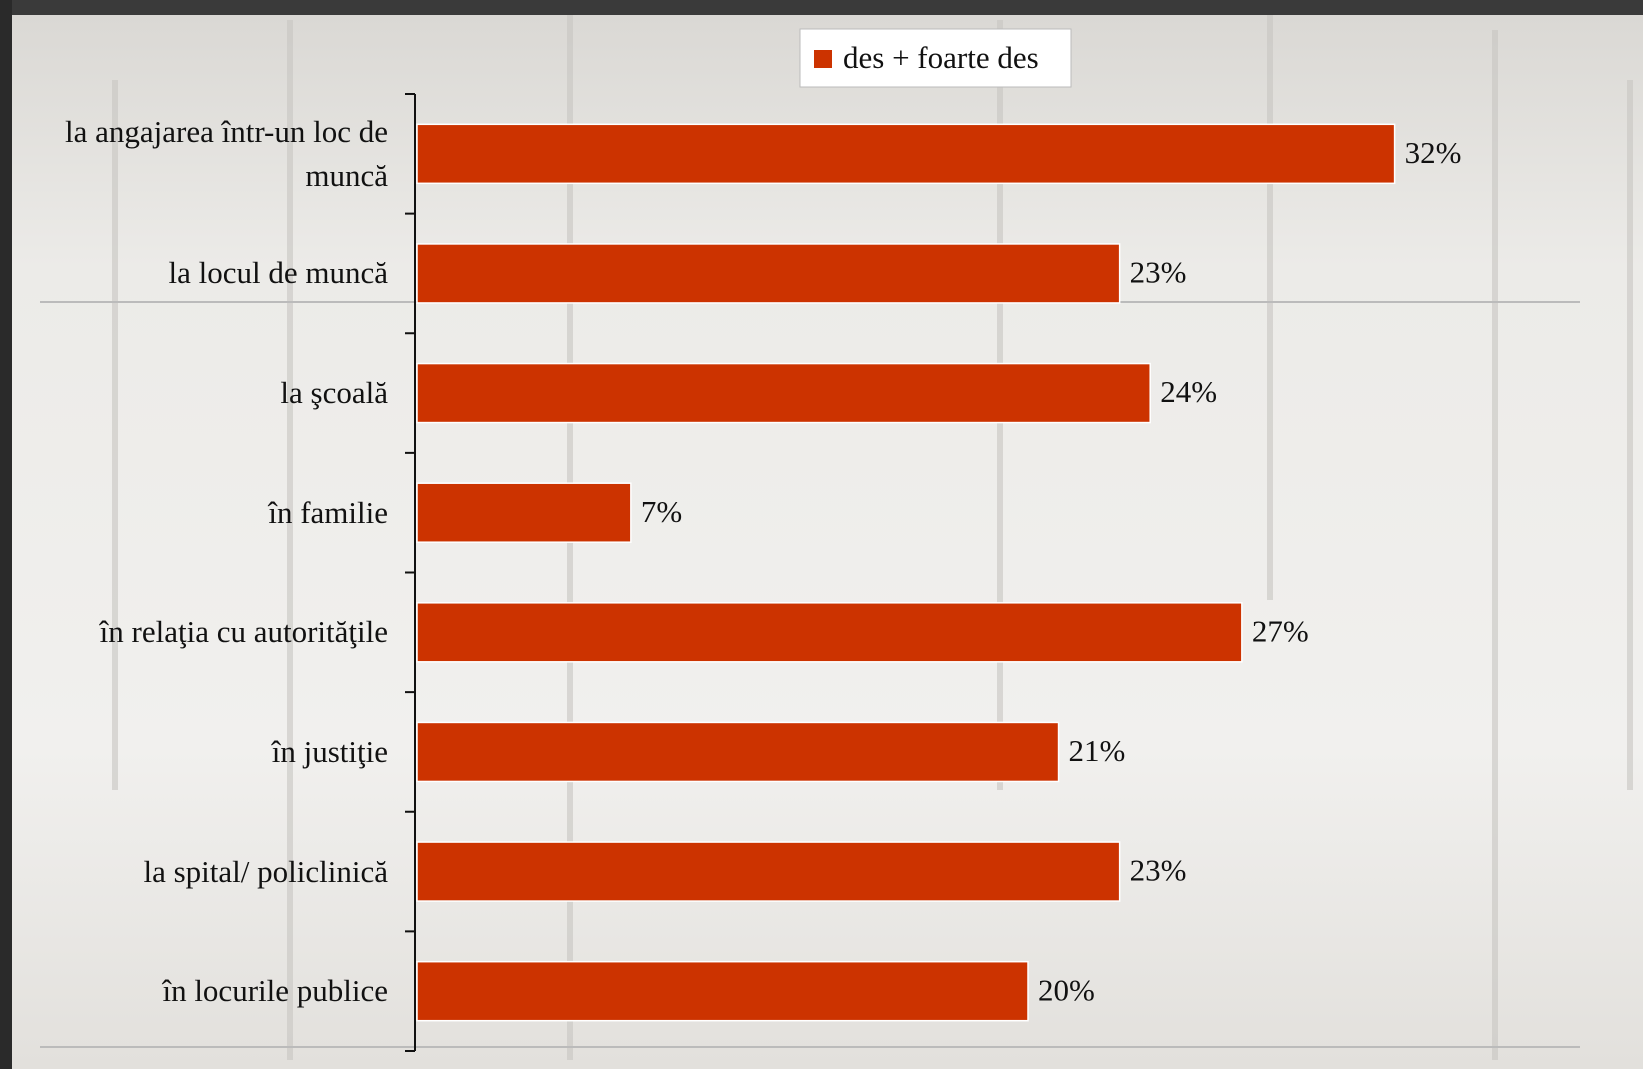 The width and height of the screenshot is (1643, 1069). Describe the element at coordinates (275, 991) in the screenshot. I see `y-tick-label: în locurile publice` at that location.